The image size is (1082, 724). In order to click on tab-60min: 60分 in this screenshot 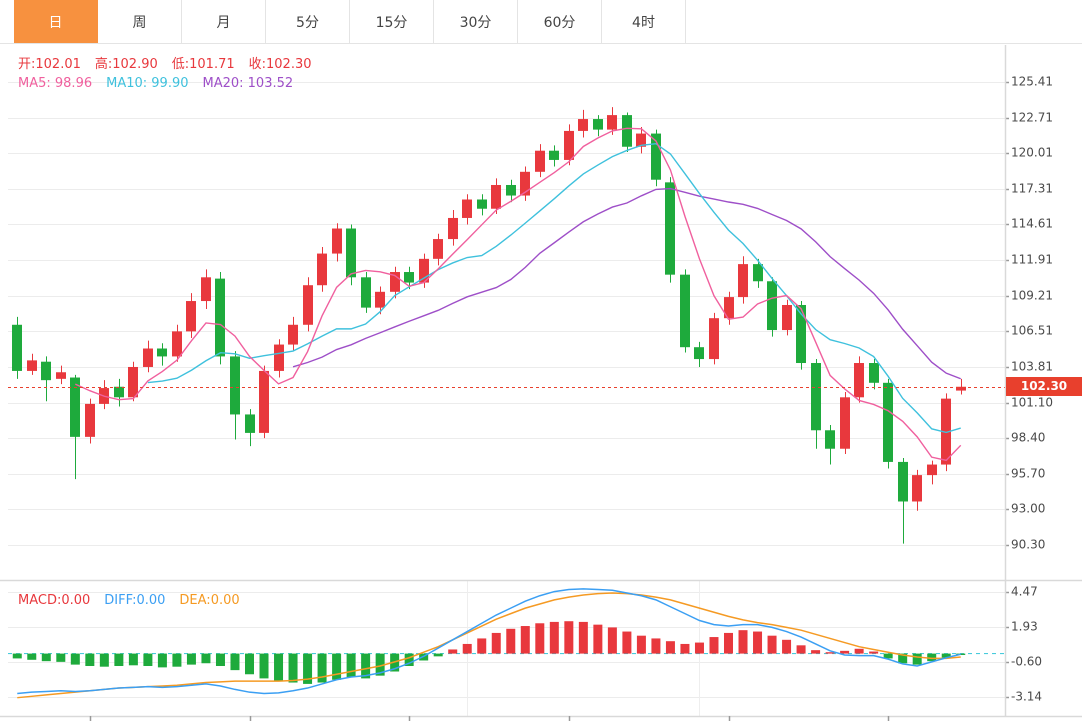, I will do `click(560, 21)`.